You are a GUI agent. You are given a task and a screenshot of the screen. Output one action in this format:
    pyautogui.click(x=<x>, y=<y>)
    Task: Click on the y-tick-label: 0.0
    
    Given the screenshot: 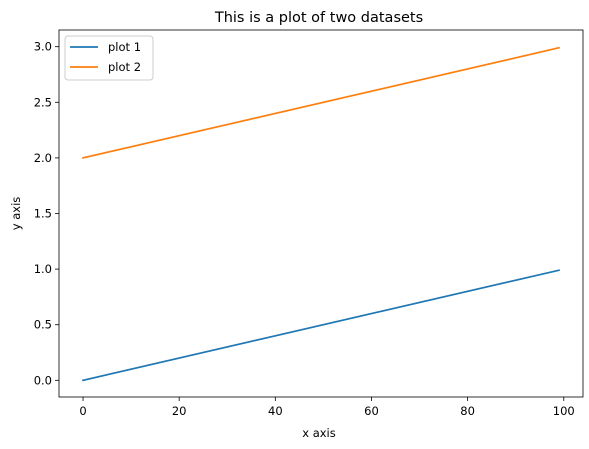 What is the action you would take?
    pyautogui.click(x=43, y=380)
    